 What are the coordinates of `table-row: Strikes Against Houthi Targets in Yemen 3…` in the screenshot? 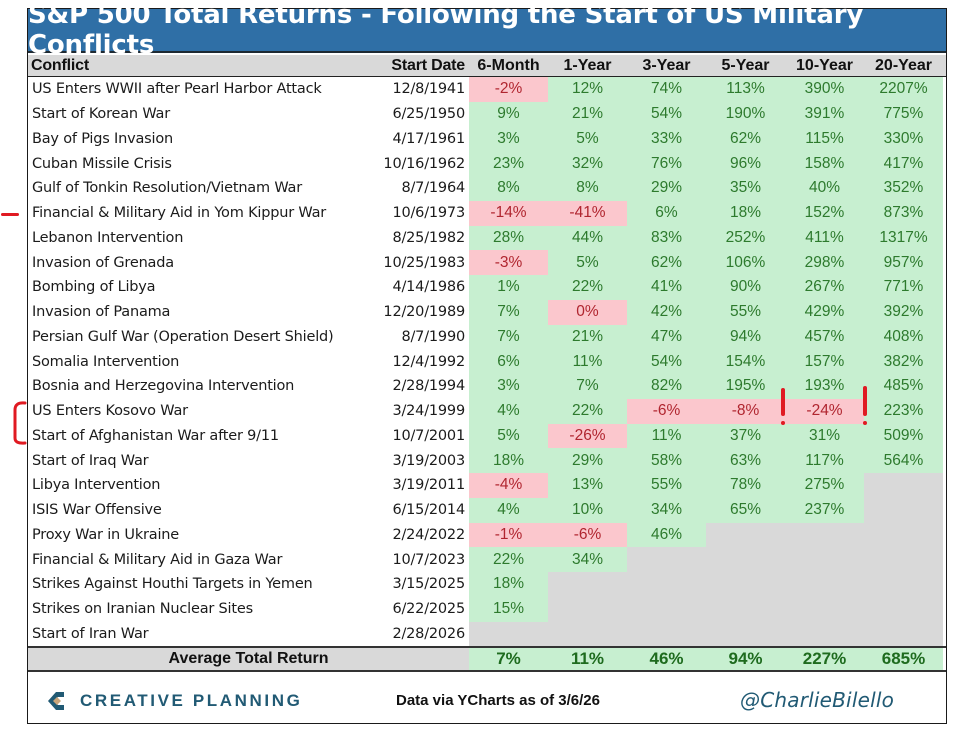 It's located at (487, 584).